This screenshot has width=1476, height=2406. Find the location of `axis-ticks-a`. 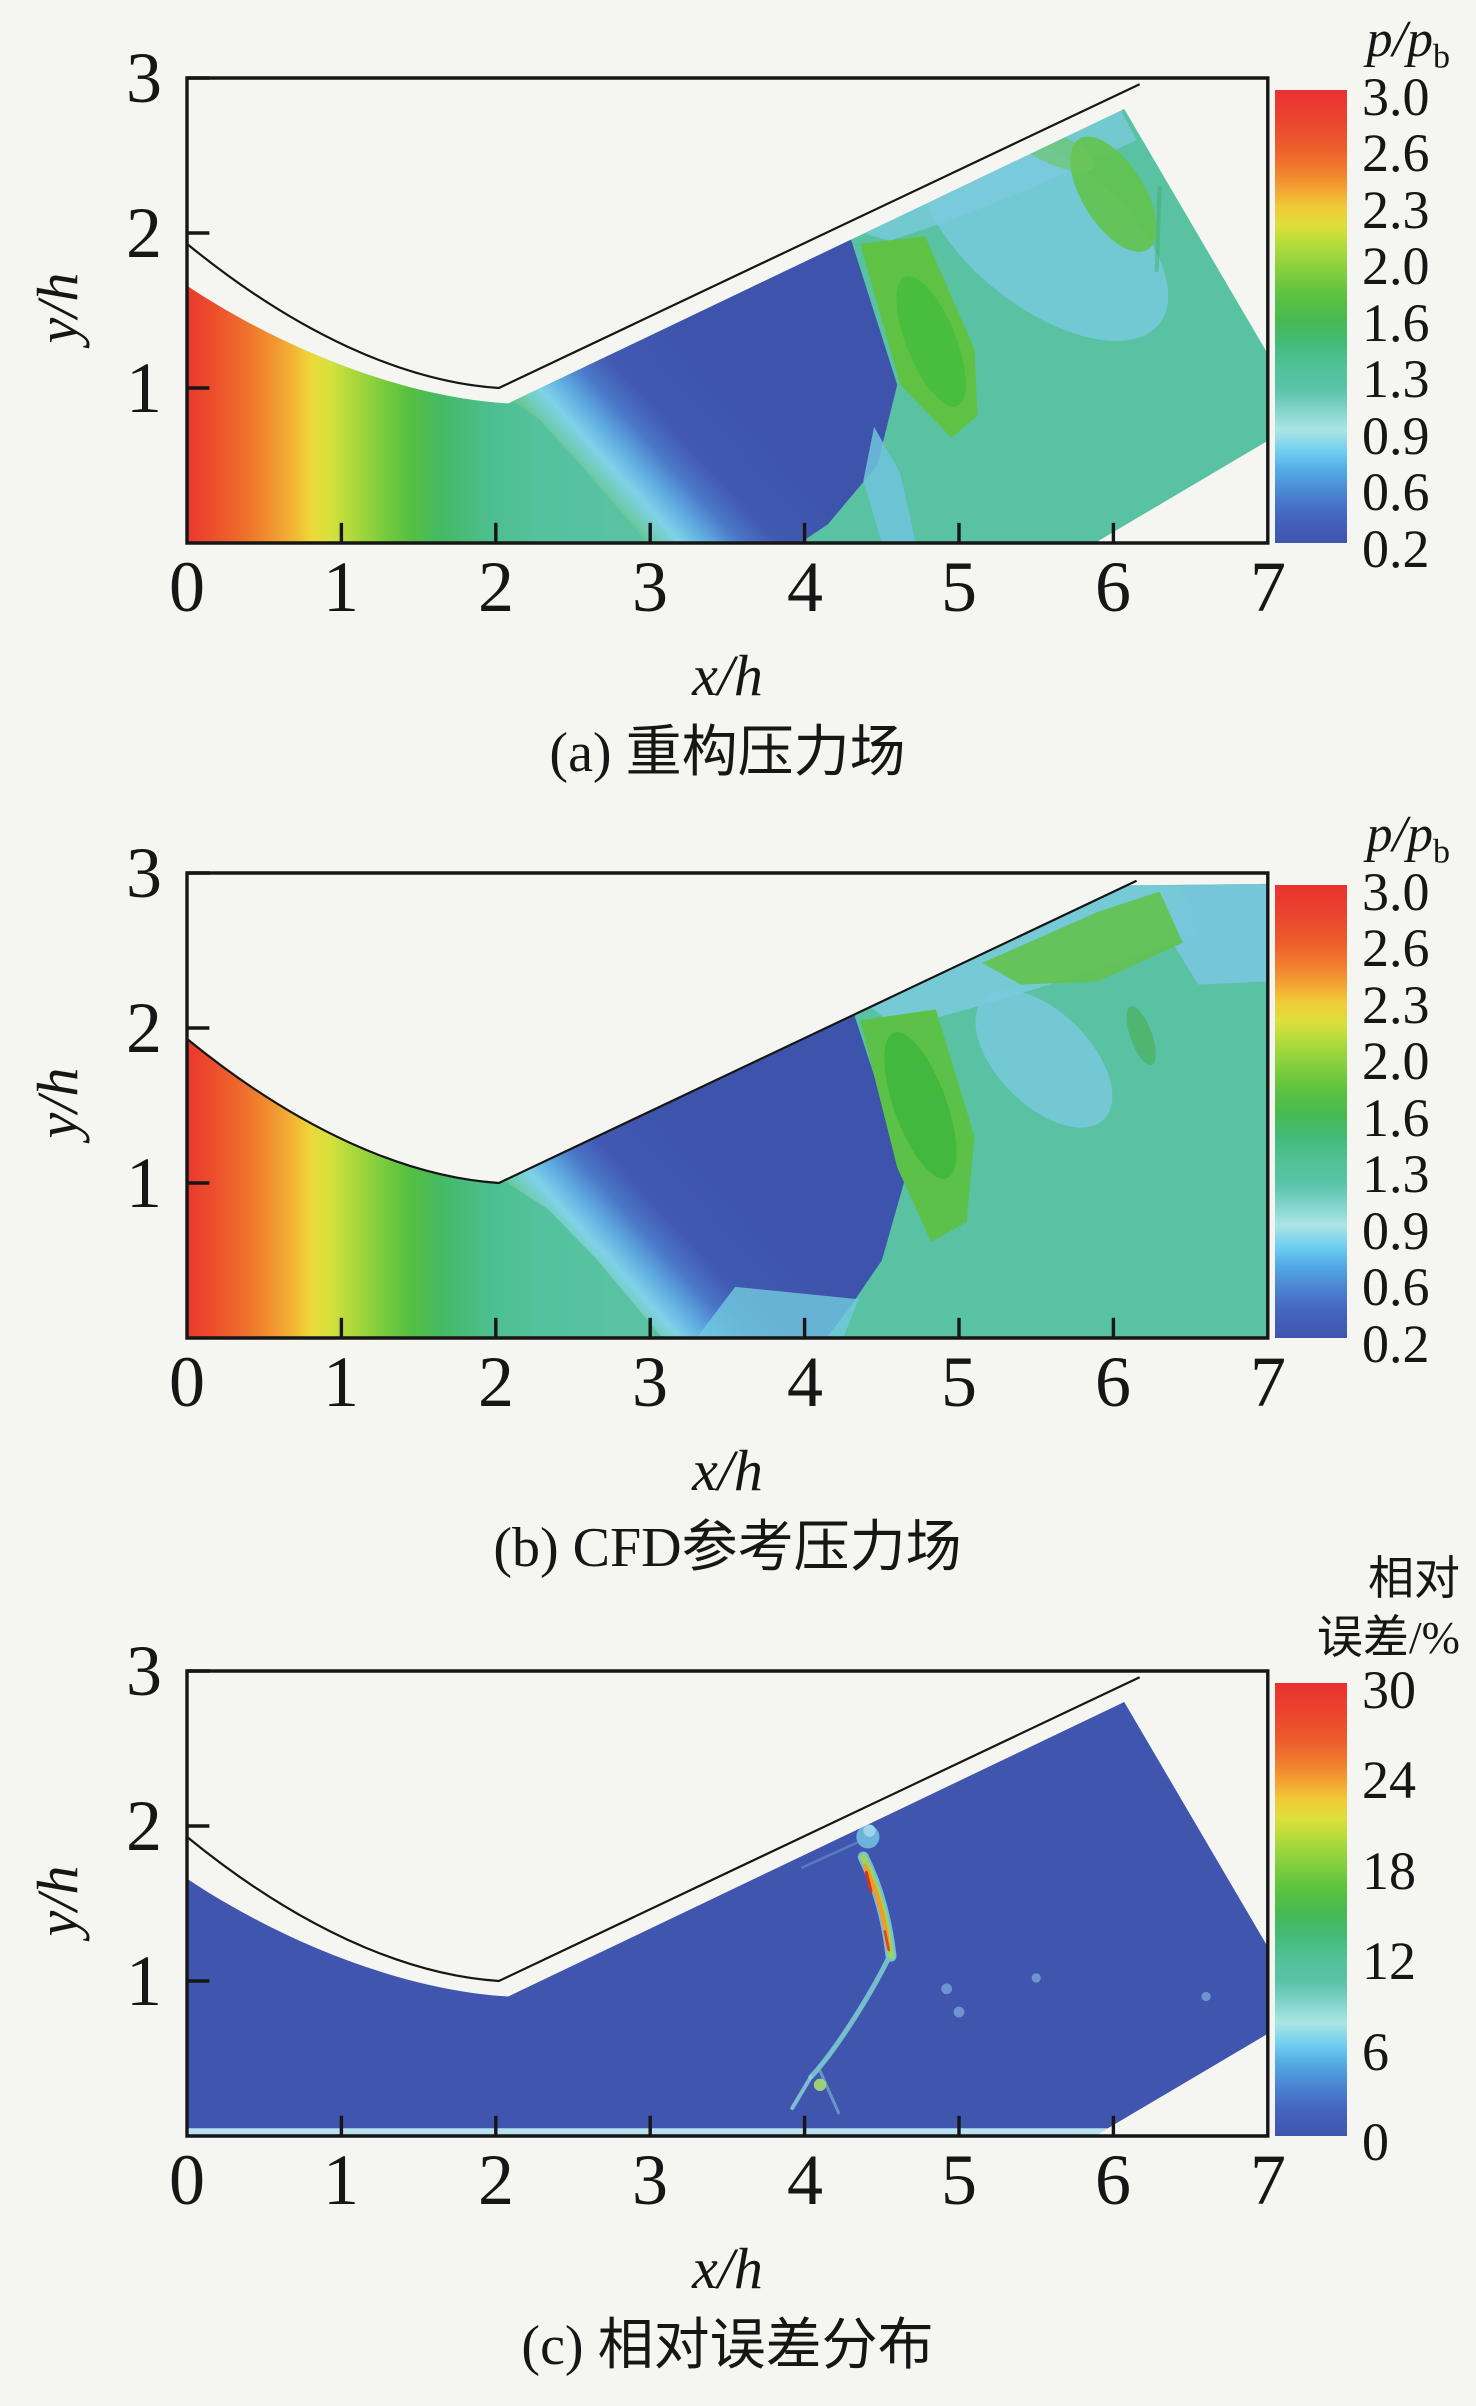

axis-ticks-a is located at coordinates (650, 310).